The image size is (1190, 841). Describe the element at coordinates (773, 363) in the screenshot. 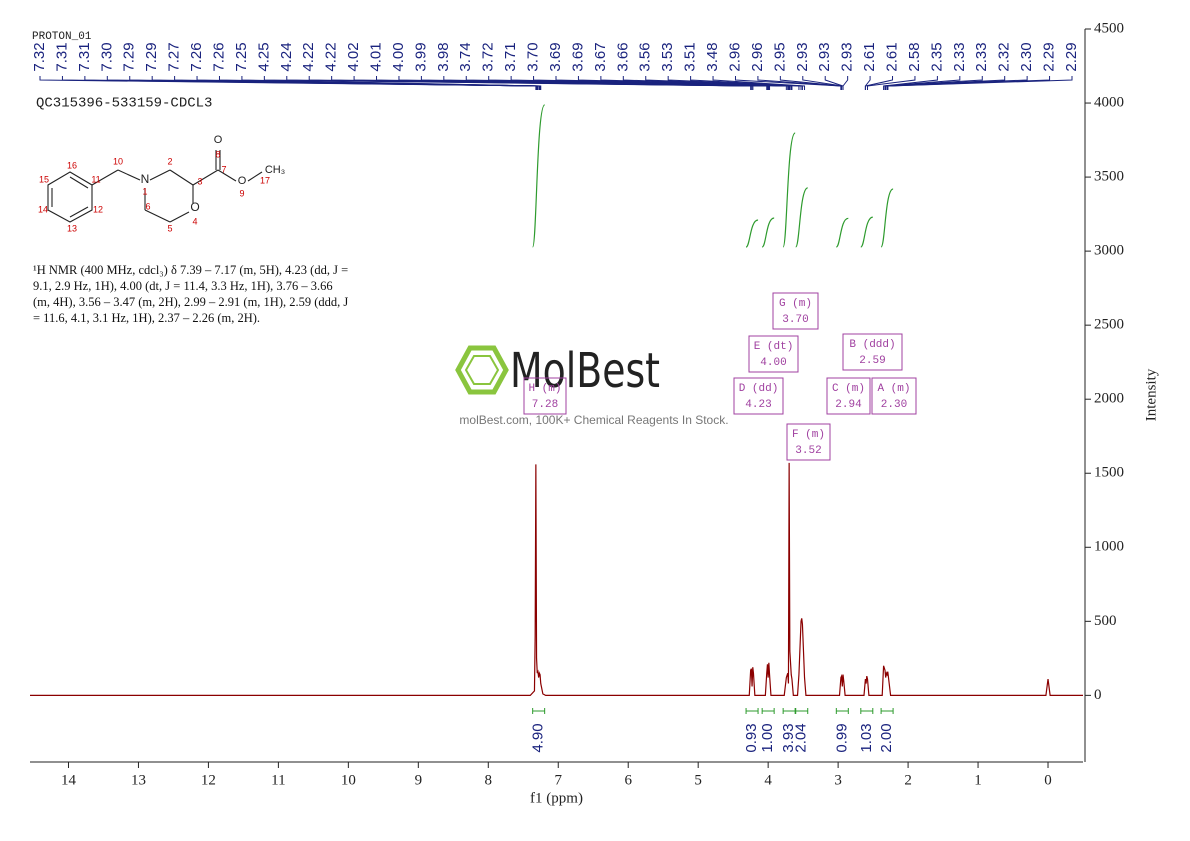

I see `multiplet-shift: 4.00` at that location.